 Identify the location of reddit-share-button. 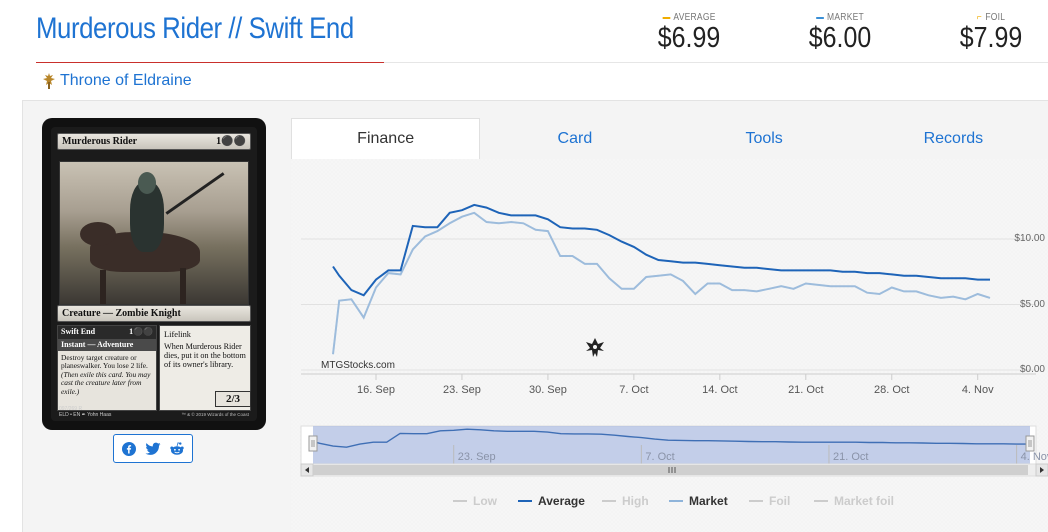
(177, 449).